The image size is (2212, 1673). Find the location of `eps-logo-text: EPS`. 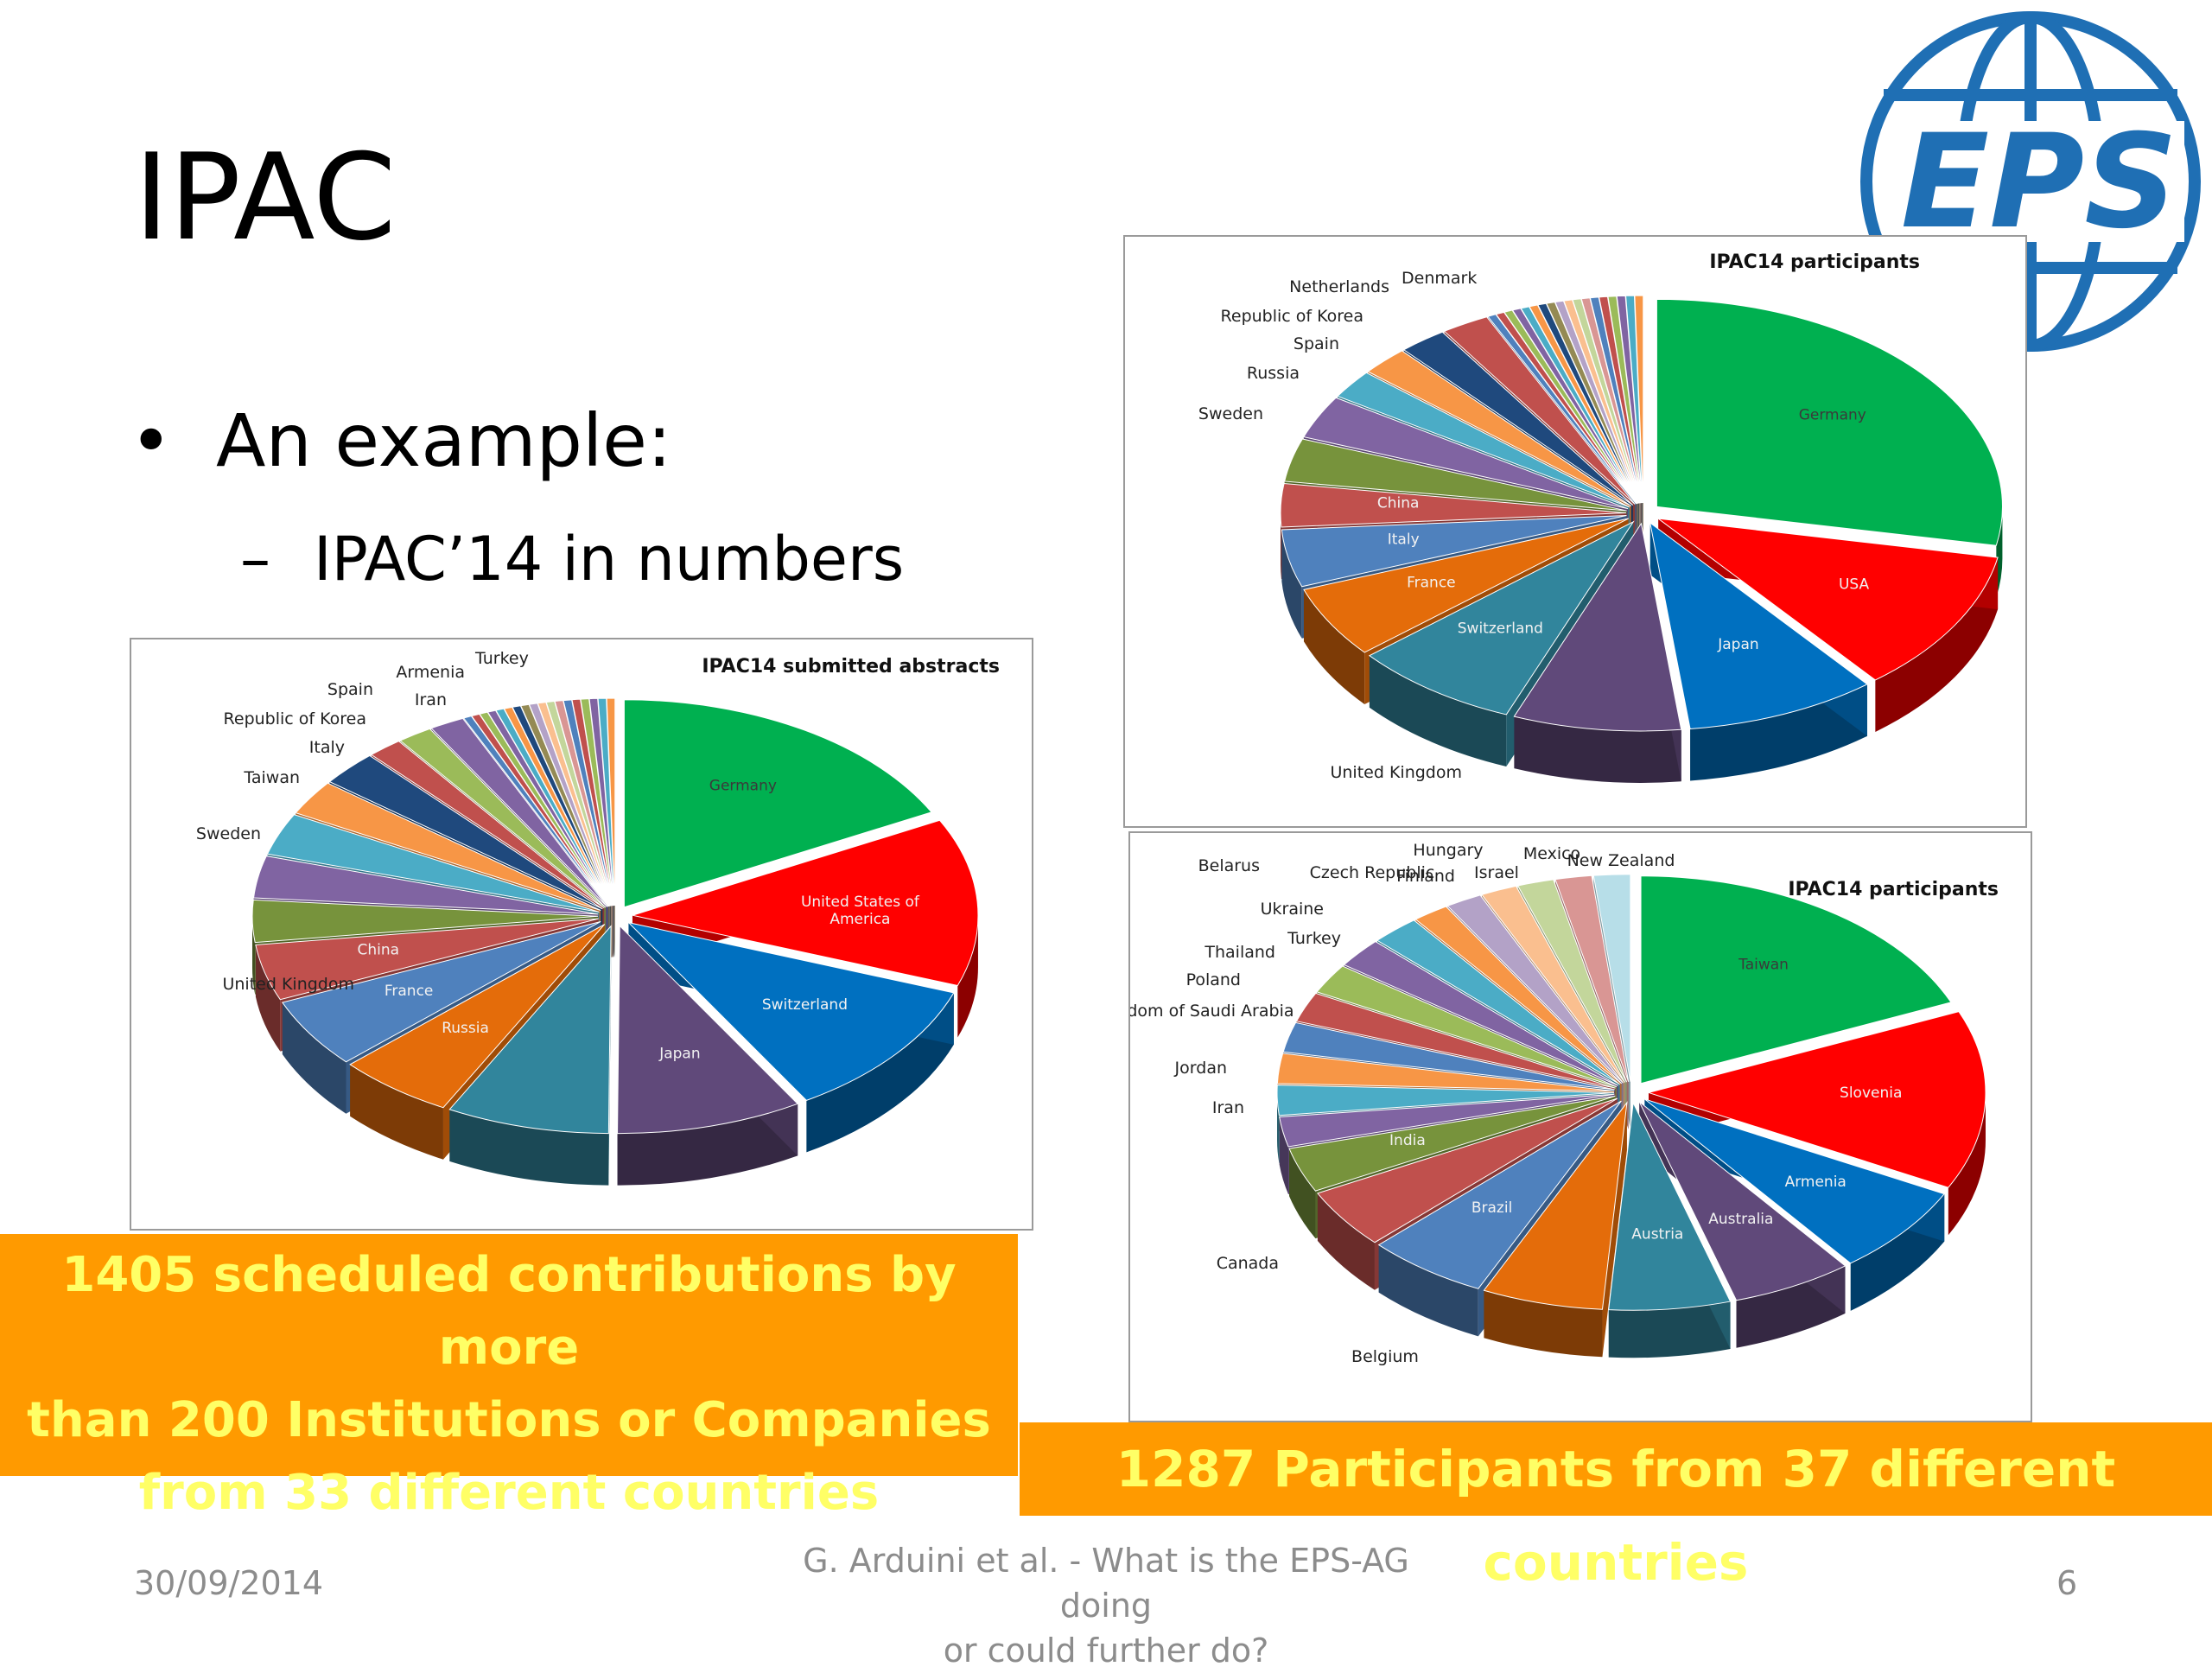

eps-logo-text: EPS is located at coordinates (2039, 182).